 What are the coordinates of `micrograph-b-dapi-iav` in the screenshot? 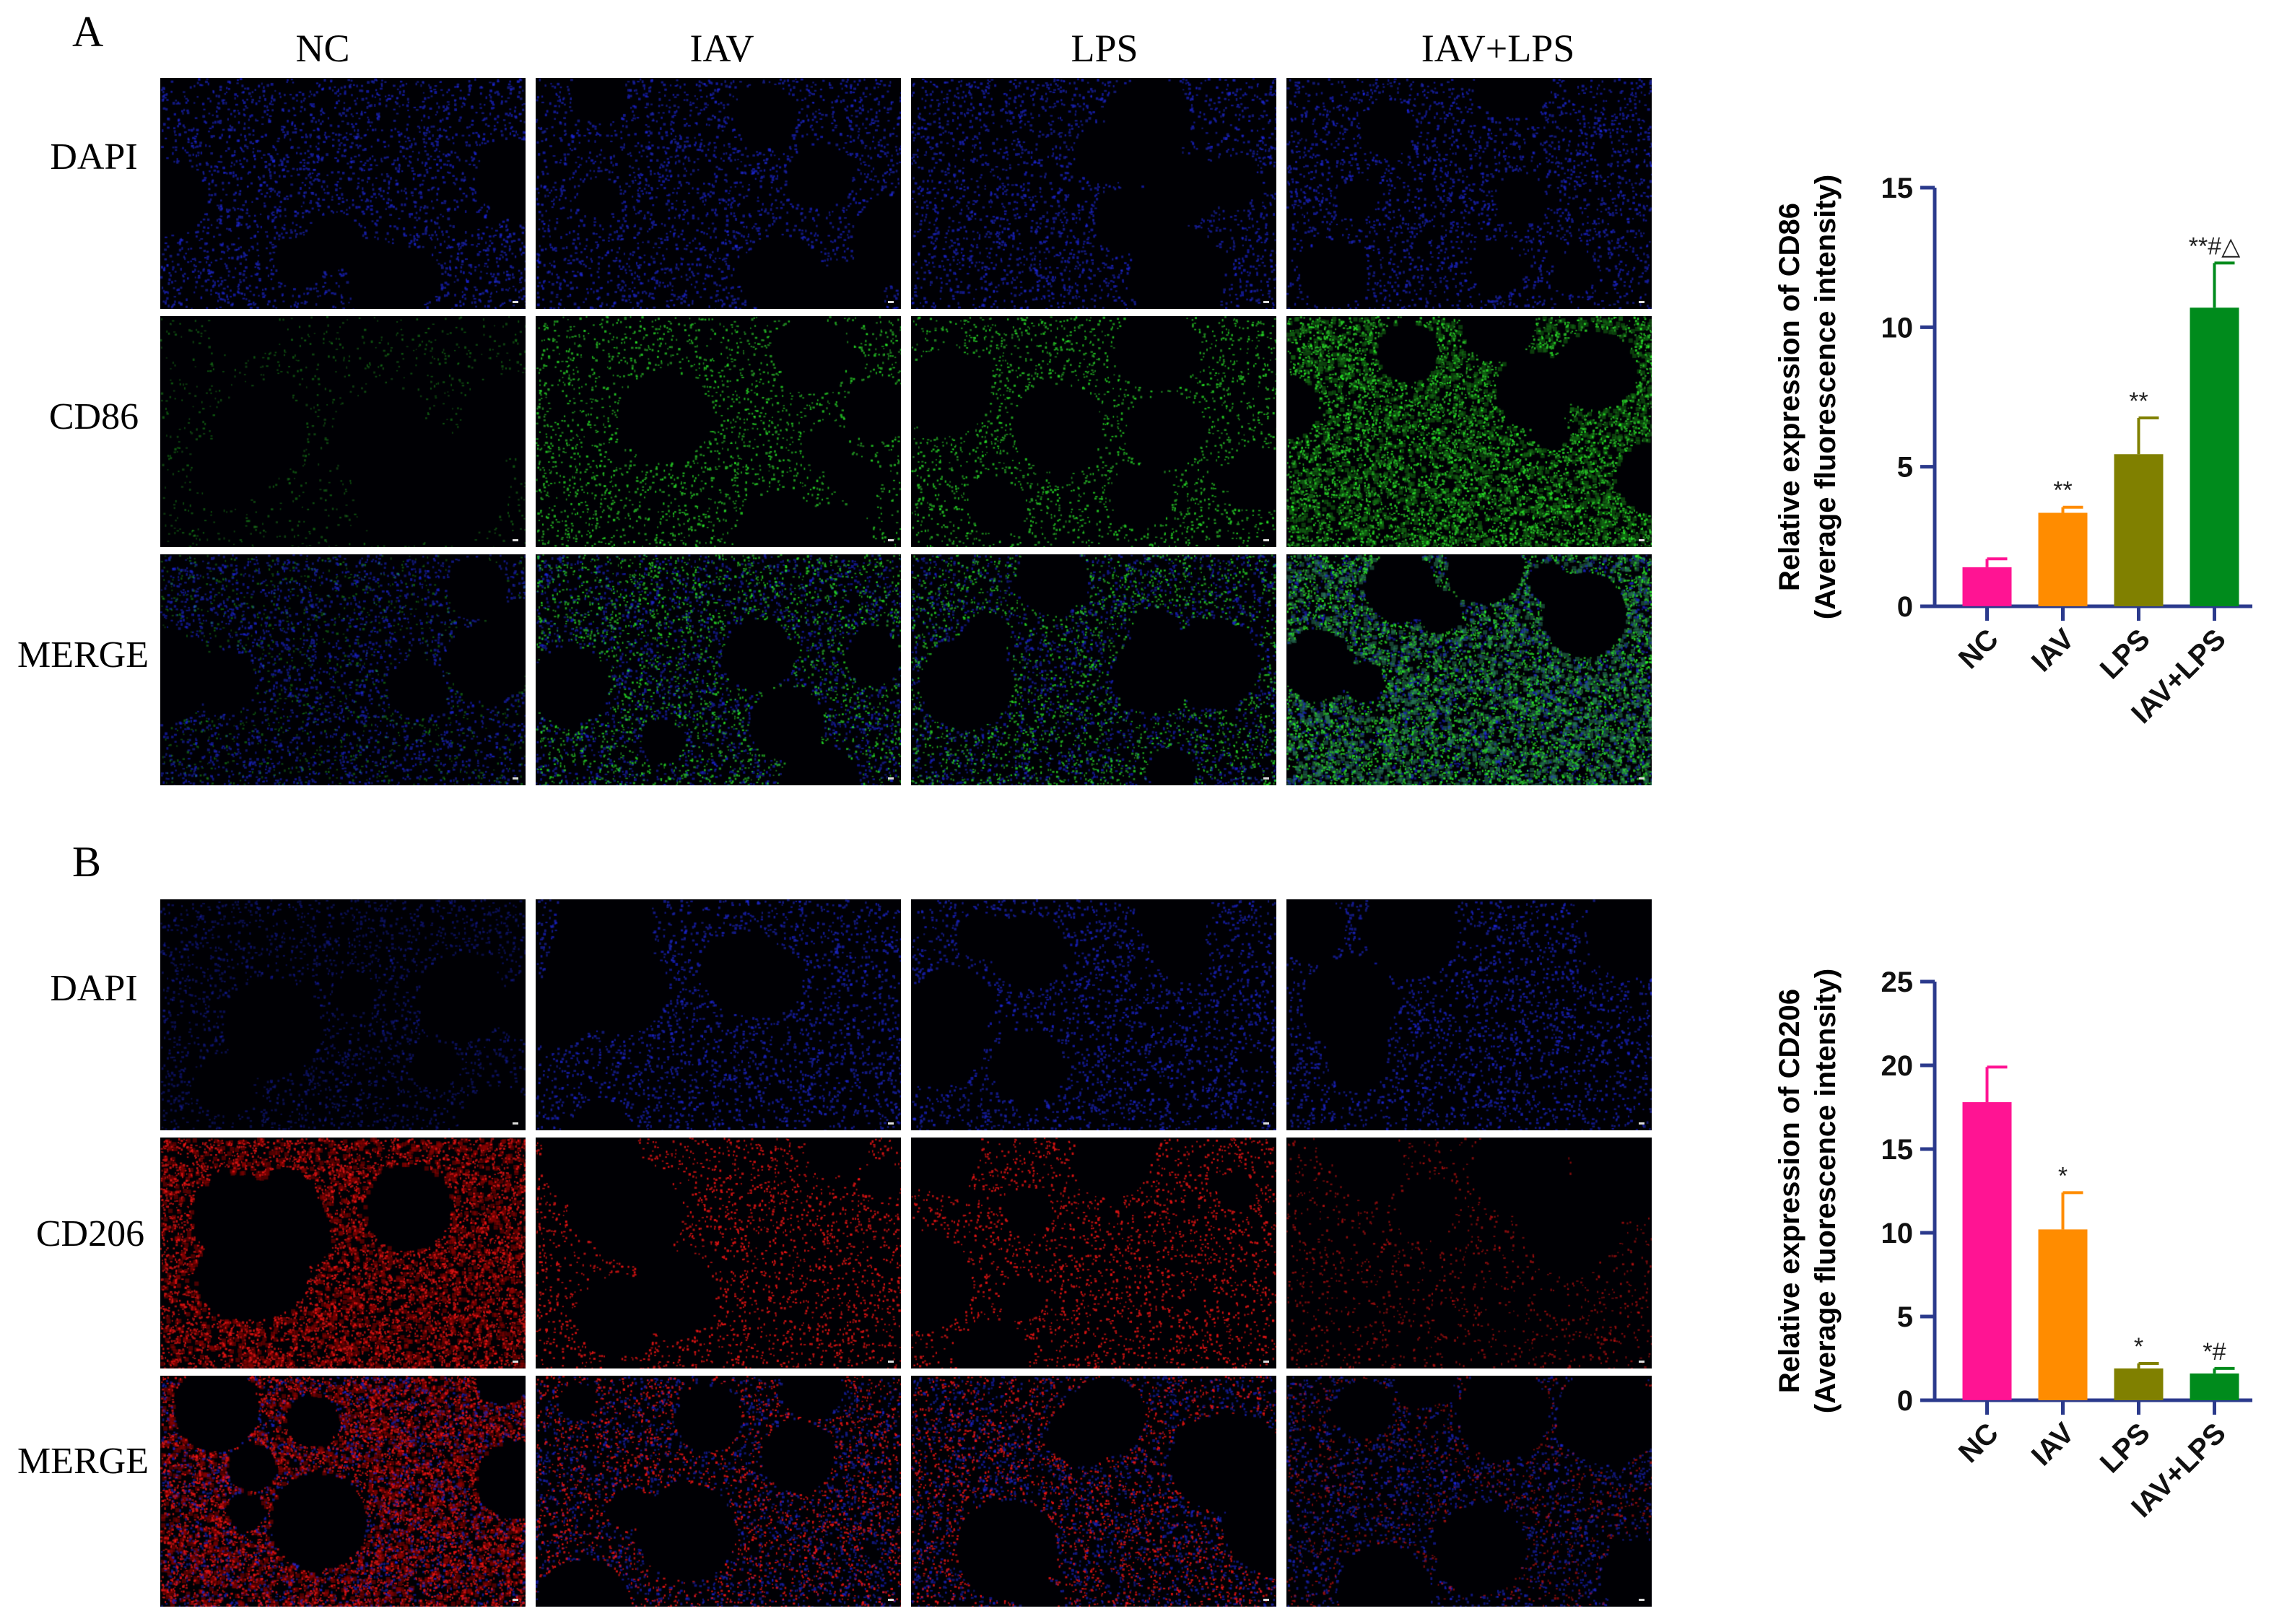 It's located at (719, 1014).